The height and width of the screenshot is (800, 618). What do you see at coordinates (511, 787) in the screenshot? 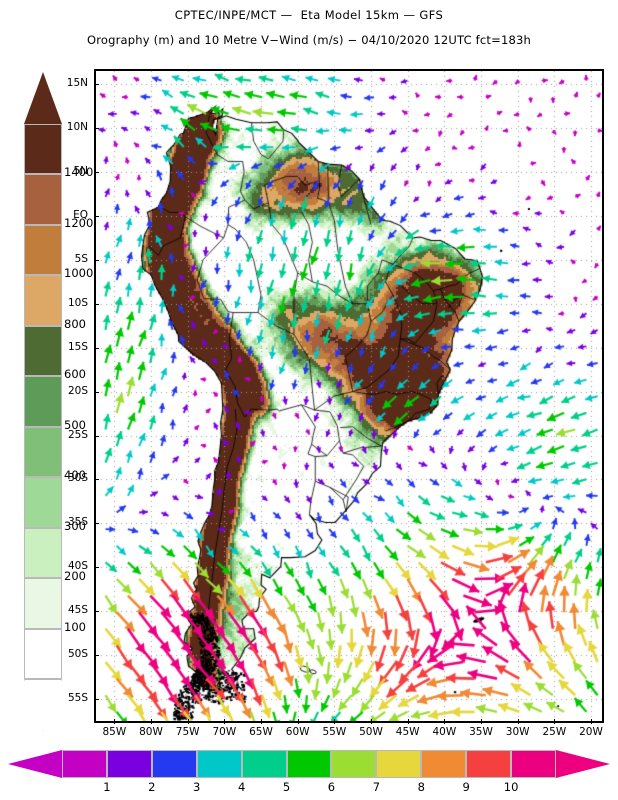
I see `wind-tick-label: 10` at bounding box center [511, 787].